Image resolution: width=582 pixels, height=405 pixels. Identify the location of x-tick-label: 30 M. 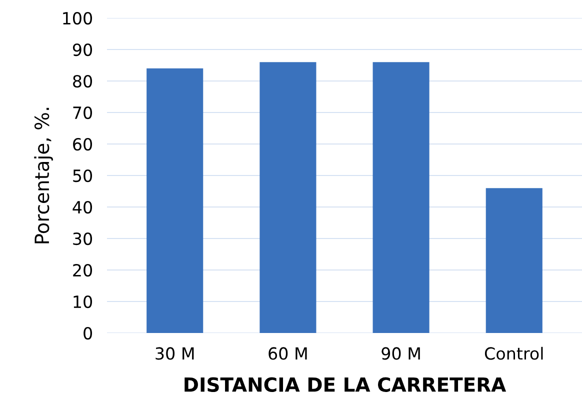
(175, 353).